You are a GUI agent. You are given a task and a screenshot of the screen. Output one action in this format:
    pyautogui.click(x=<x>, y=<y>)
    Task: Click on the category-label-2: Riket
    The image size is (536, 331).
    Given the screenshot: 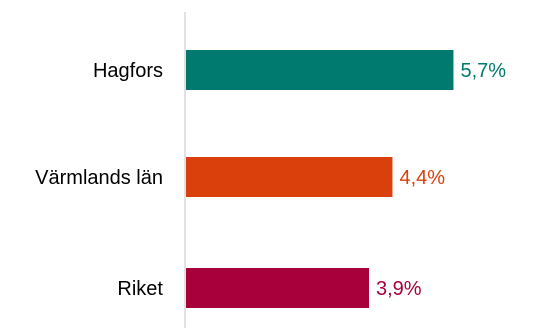 What is the action you would take?
    pyautogui.click(x=140, y=289)
    